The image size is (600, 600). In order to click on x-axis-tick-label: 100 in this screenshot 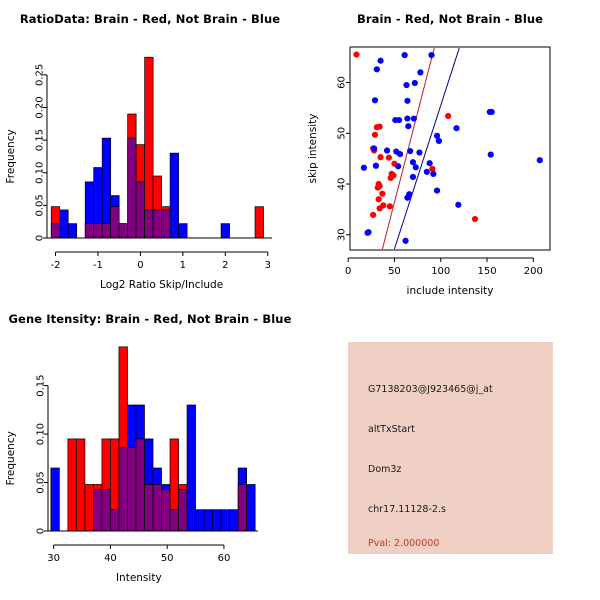, I will do `click(440, 271)`.